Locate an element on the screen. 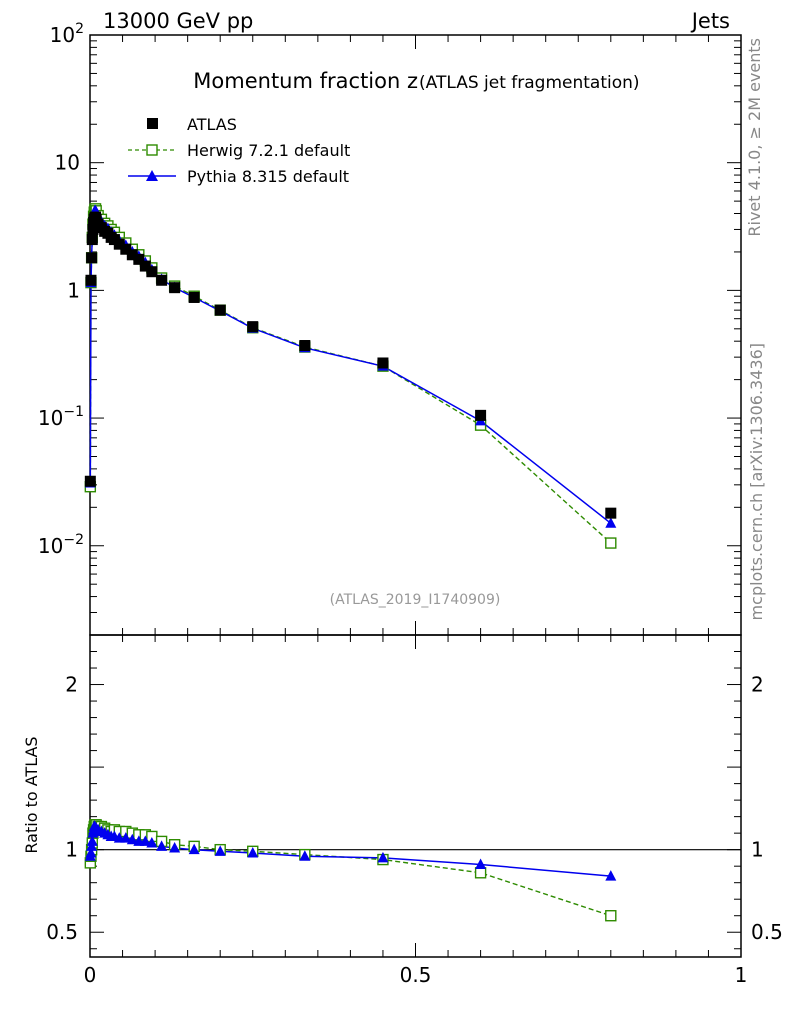 Image resolution: width=786 pixels, height=1028 pixels. y-tick-label-main: 1 is located at coordinates (73, 290).